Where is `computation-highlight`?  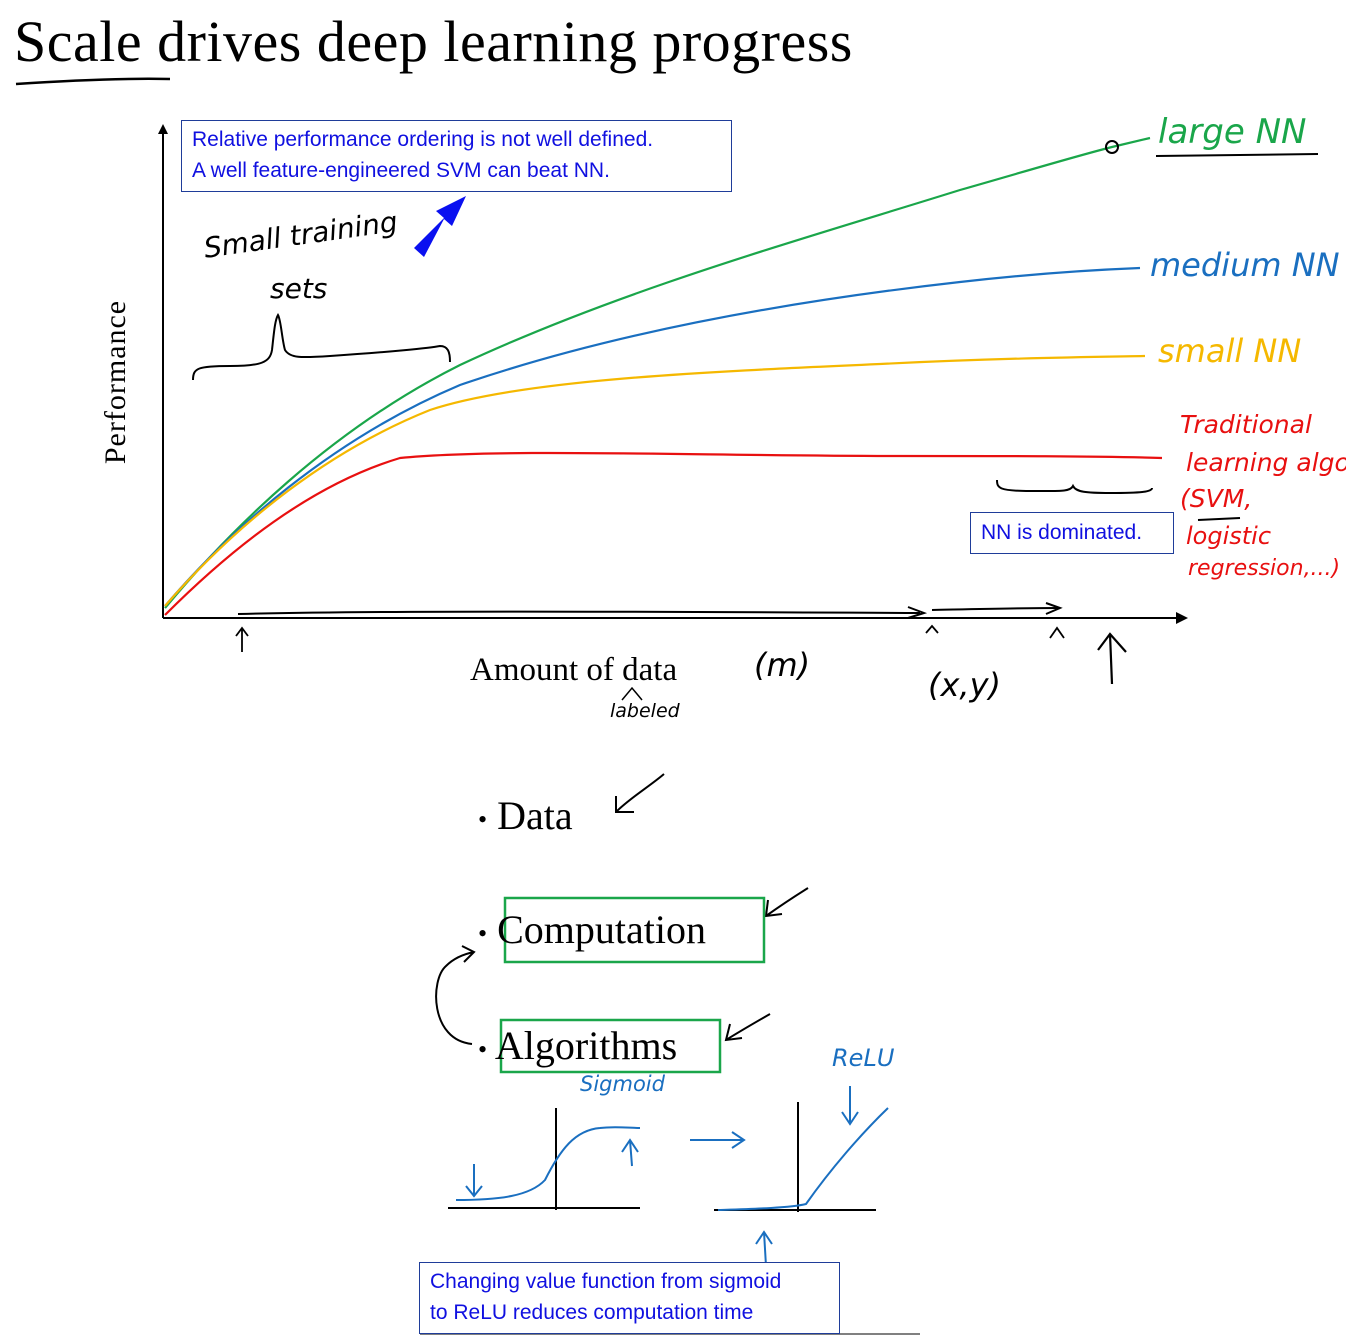 computation-highlight is located at coordinates (634, 930).